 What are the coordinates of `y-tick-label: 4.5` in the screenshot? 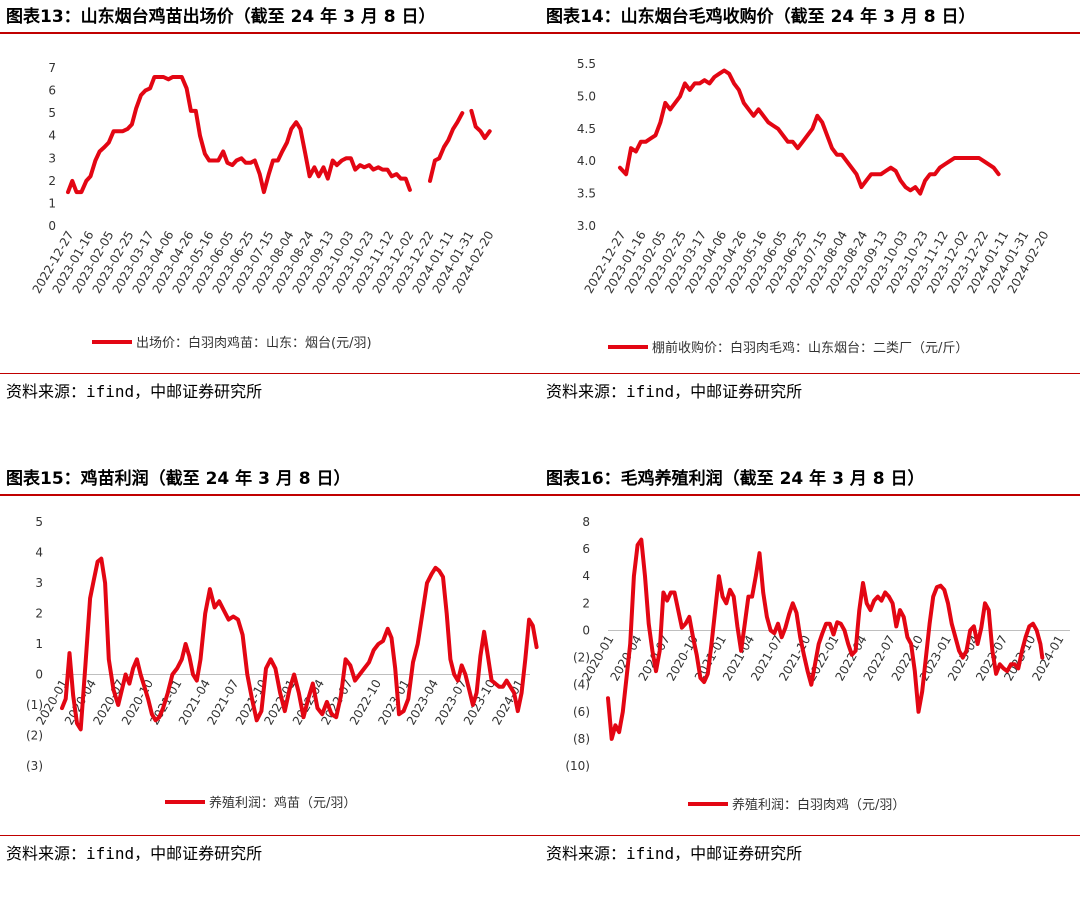 It's located at (586, 129).